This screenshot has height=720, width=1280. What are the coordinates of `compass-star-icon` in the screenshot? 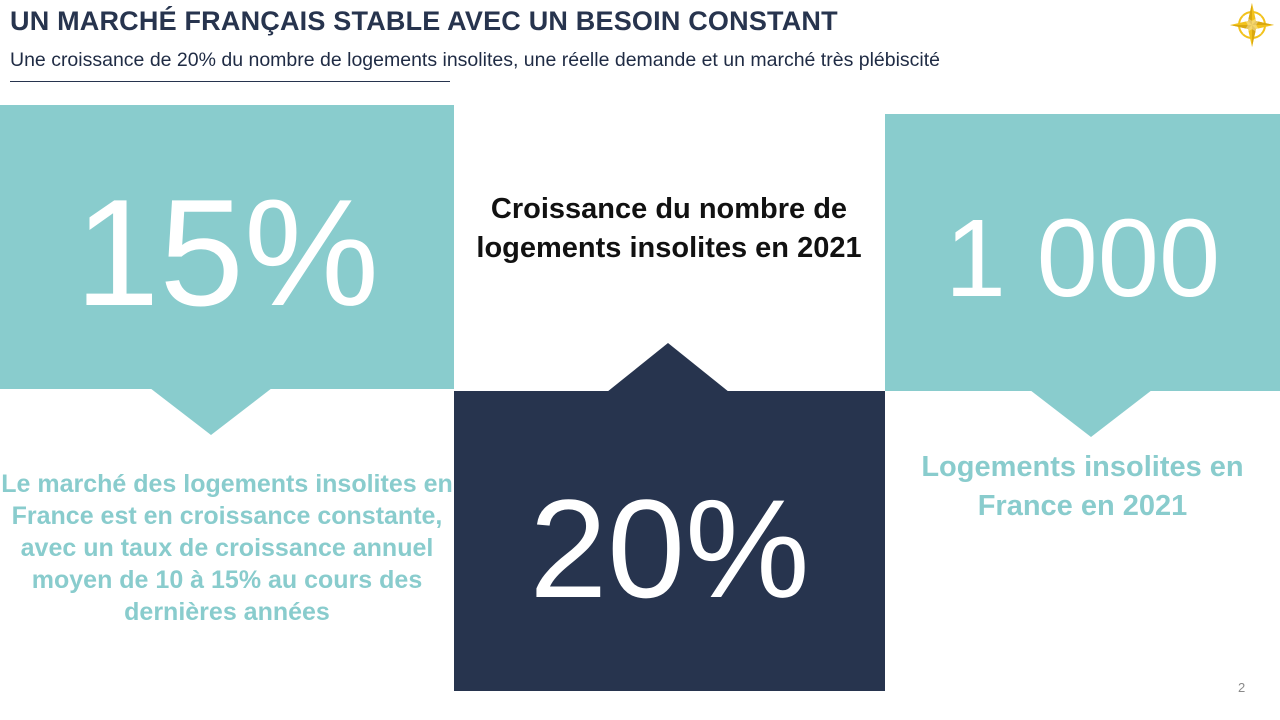 It's located at (1252, 25).